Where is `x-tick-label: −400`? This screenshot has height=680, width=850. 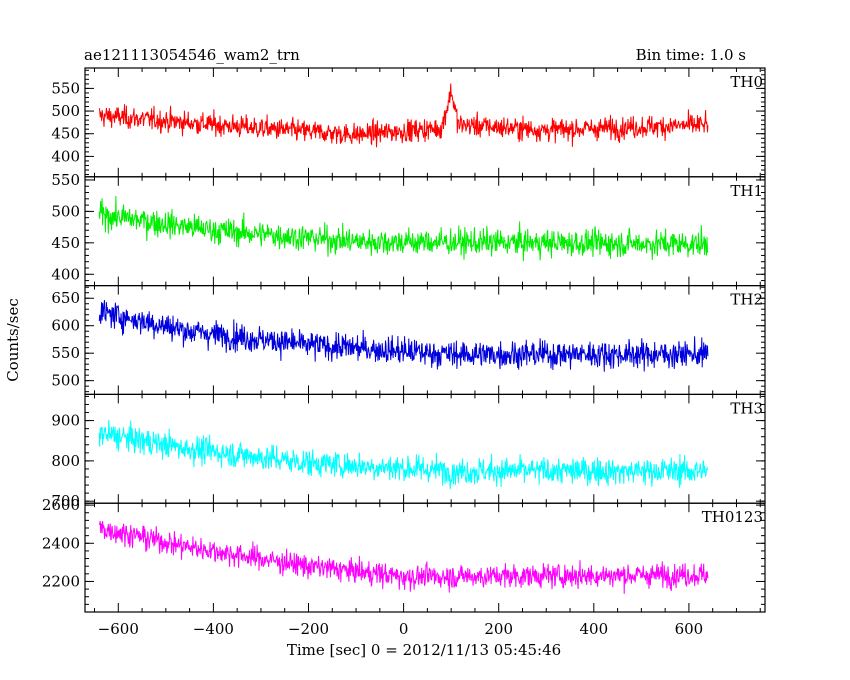
x-tick-label: −400 is located at coordinates (213, 629).